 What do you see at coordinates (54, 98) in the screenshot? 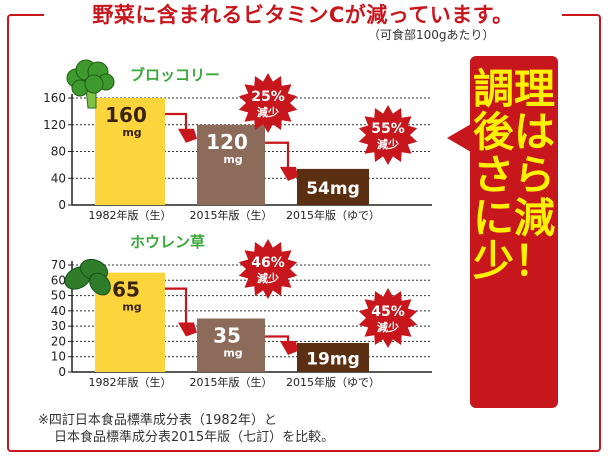
I see `y-tick-label: 160` at bounding box center [54, 98].